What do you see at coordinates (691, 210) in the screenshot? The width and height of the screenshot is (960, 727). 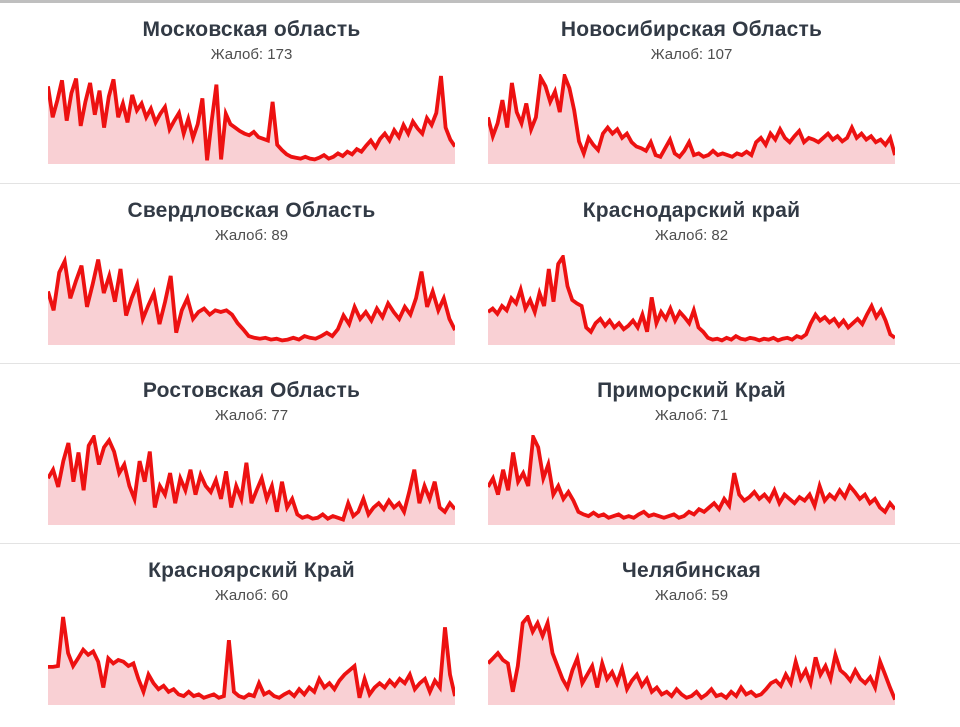 I see `region-title: Краснодарский край` at bounding box center [691, 210].